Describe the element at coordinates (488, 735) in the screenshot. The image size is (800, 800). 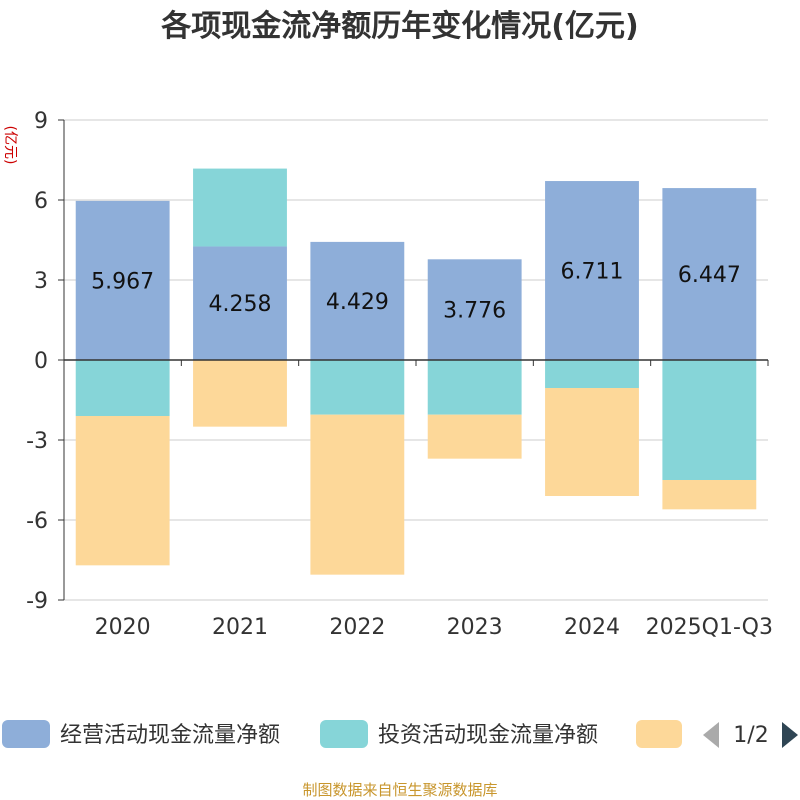
I see `legend-label-investing: 投资活动现金流量净额` at that location.